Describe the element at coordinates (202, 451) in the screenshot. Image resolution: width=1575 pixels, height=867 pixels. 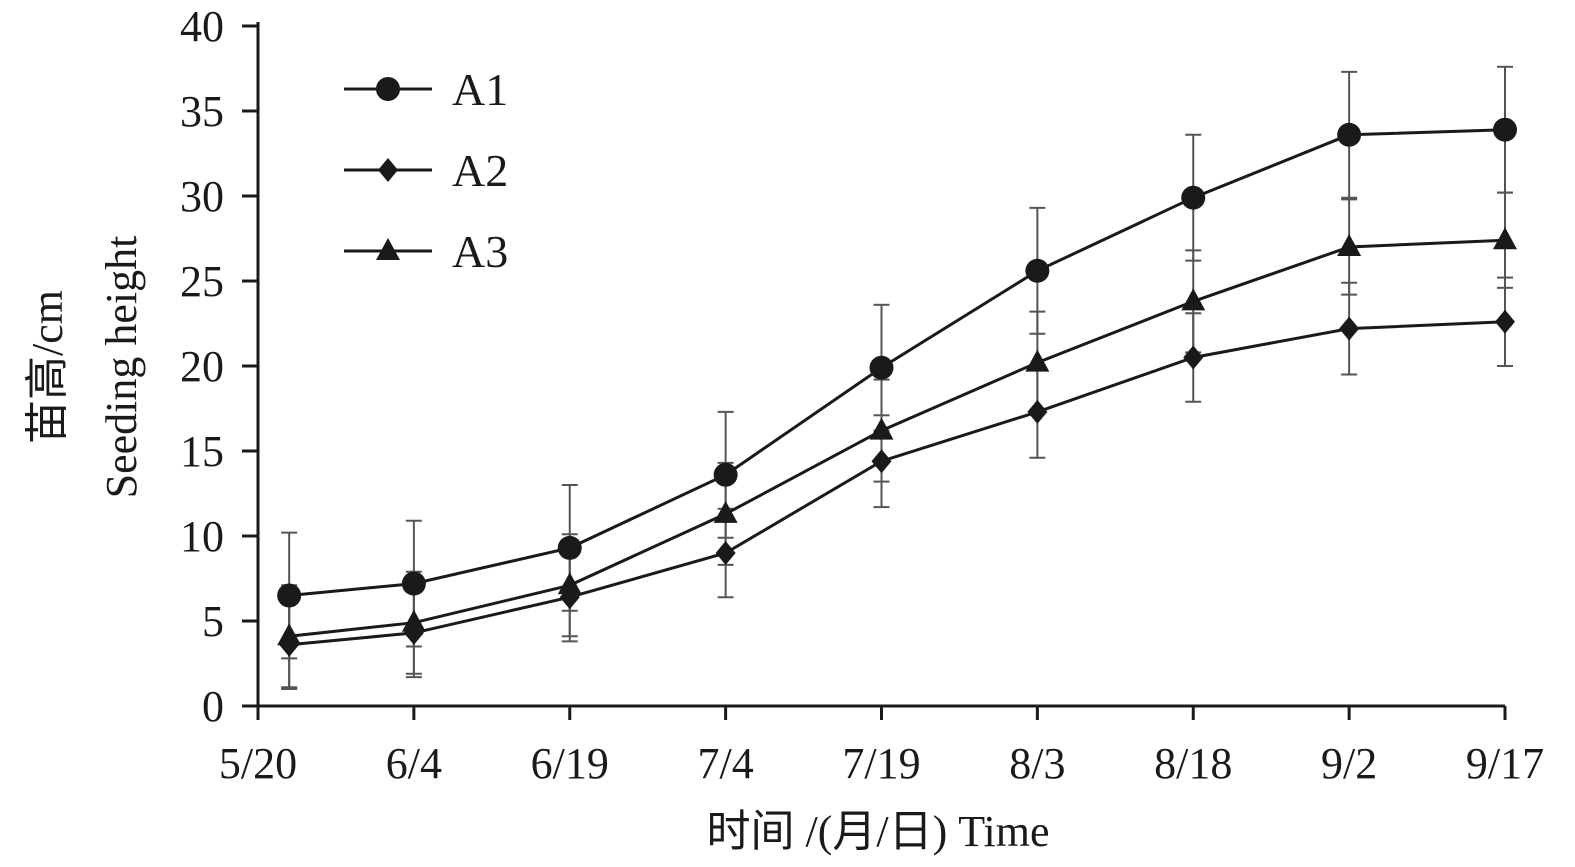
I see `y-tick-label: 15` at that location.